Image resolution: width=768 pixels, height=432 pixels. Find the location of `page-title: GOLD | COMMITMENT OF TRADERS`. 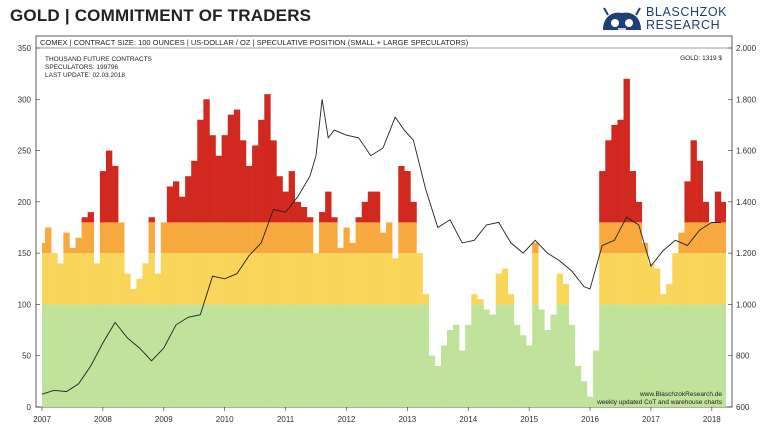

page-title: GOLD | COMMITMENT OF TRADERS is located at coordinates (161, 15).